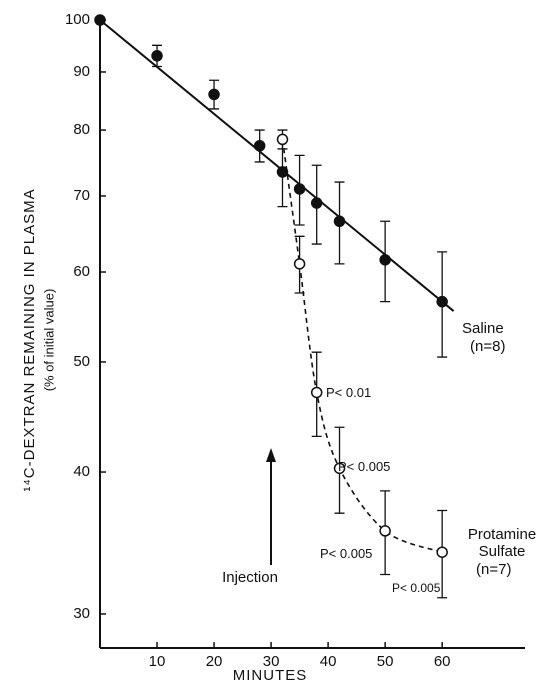 Image resolution: width=557 pixels, height=686 pixels. Describe the element at coordinates (77, 19) in the screenshot. I see `y-tick-label: 100` at that location.